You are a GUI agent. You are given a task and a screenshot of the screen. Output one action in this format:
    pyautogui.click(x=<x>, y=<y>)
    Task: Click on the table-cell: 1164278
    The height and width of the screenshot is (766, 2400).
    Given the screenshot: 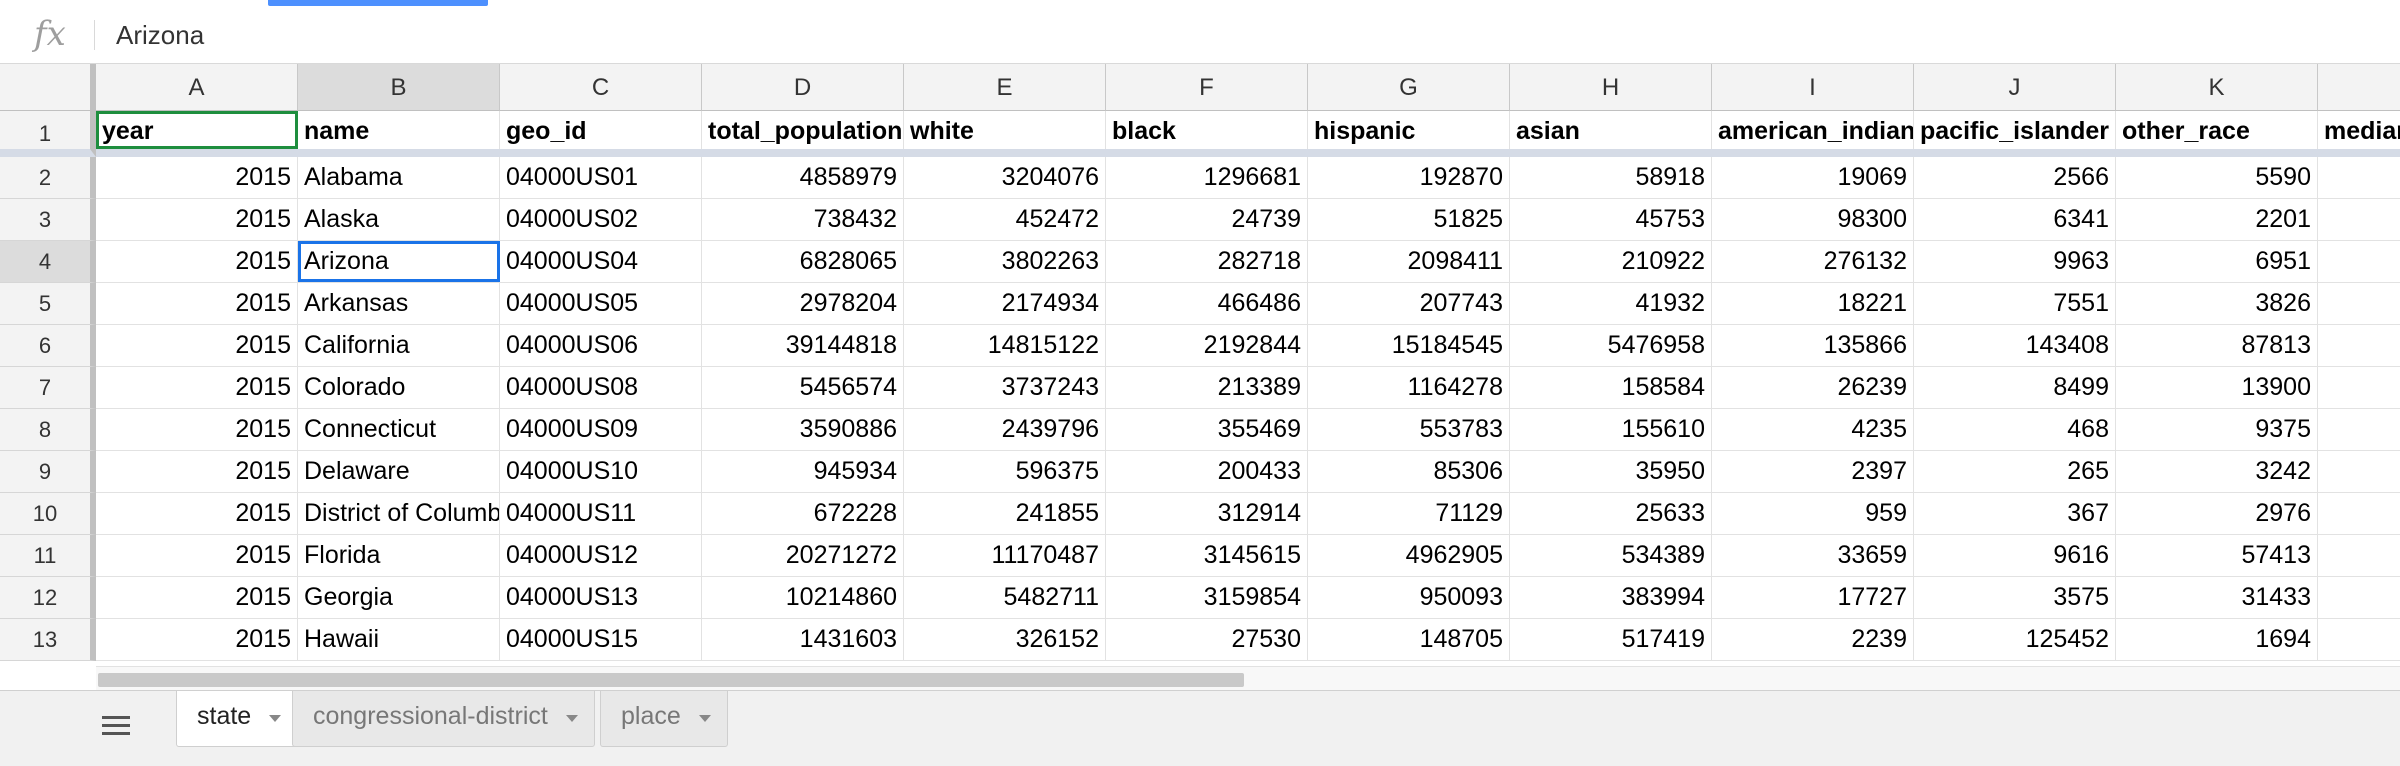 What is the action you would take?
    pyautogui.click(x=1409, y=387)
    